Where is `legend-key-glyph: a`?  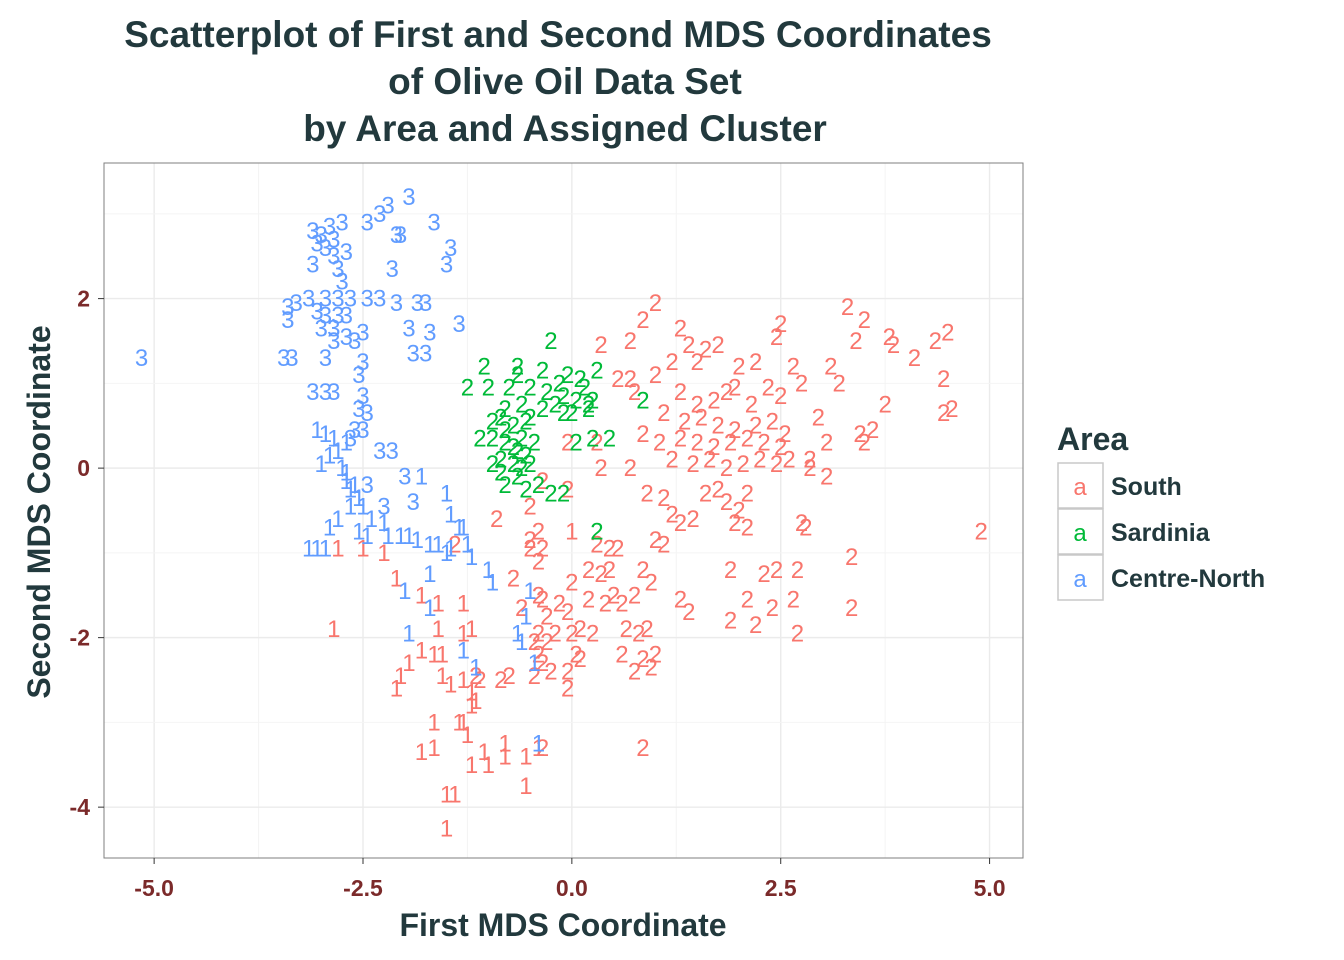 legend-key-glyph: a is located at coordinates (1080, 533).